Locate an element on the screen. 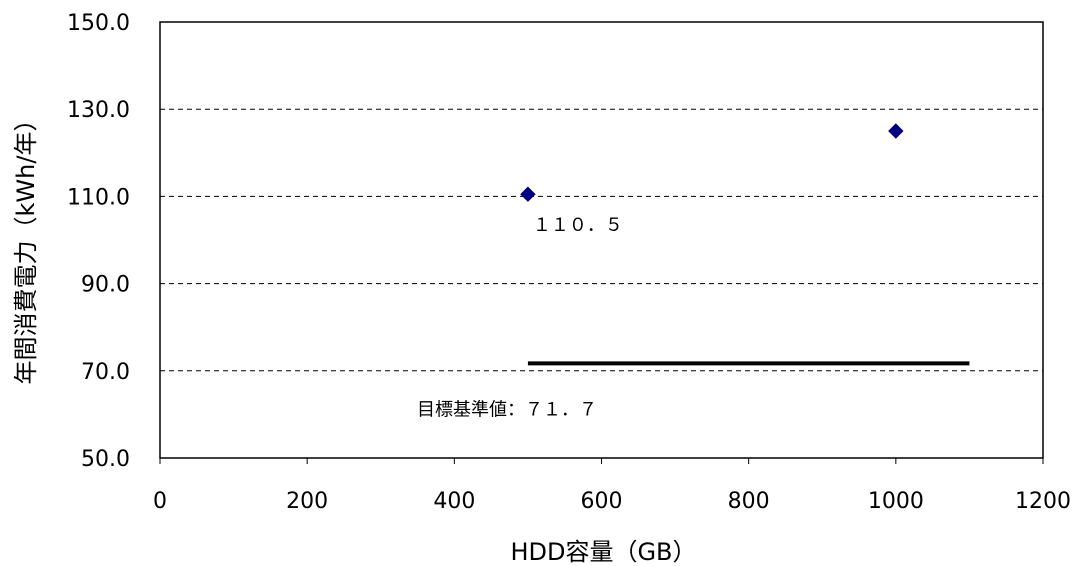  x-axis-ticks: 0 200 400 600 800 1000 1200 is located at coordinates (612, 486).